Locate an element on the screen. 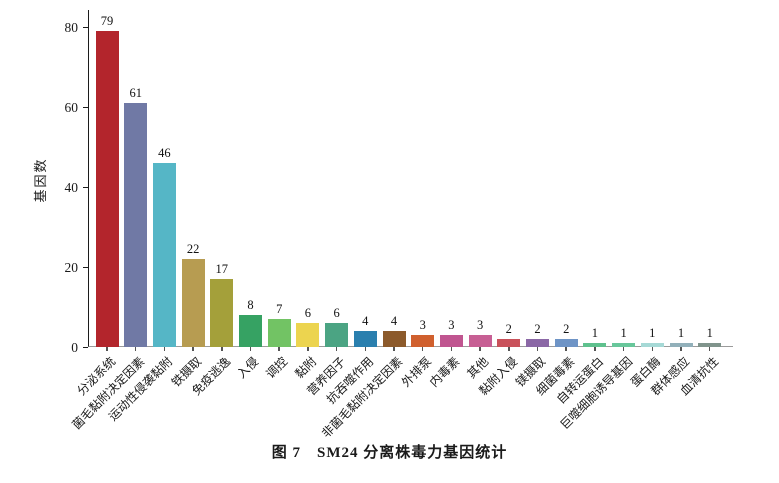 The image size is (779, 483). bar-value-label: 46 is located at coordinates (164, 153).